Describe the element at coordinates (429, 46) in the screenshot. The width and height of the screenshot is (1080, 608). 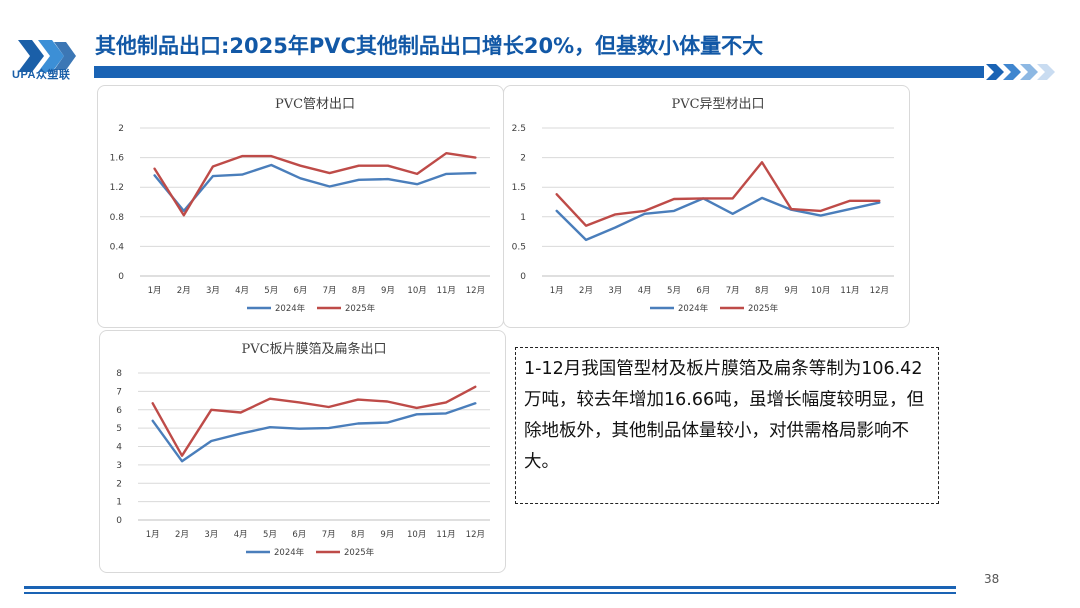
I see `page-title: 其他制品出口:2025年PVC其他制品出口增长20%，但基数小体量不大` at that location.